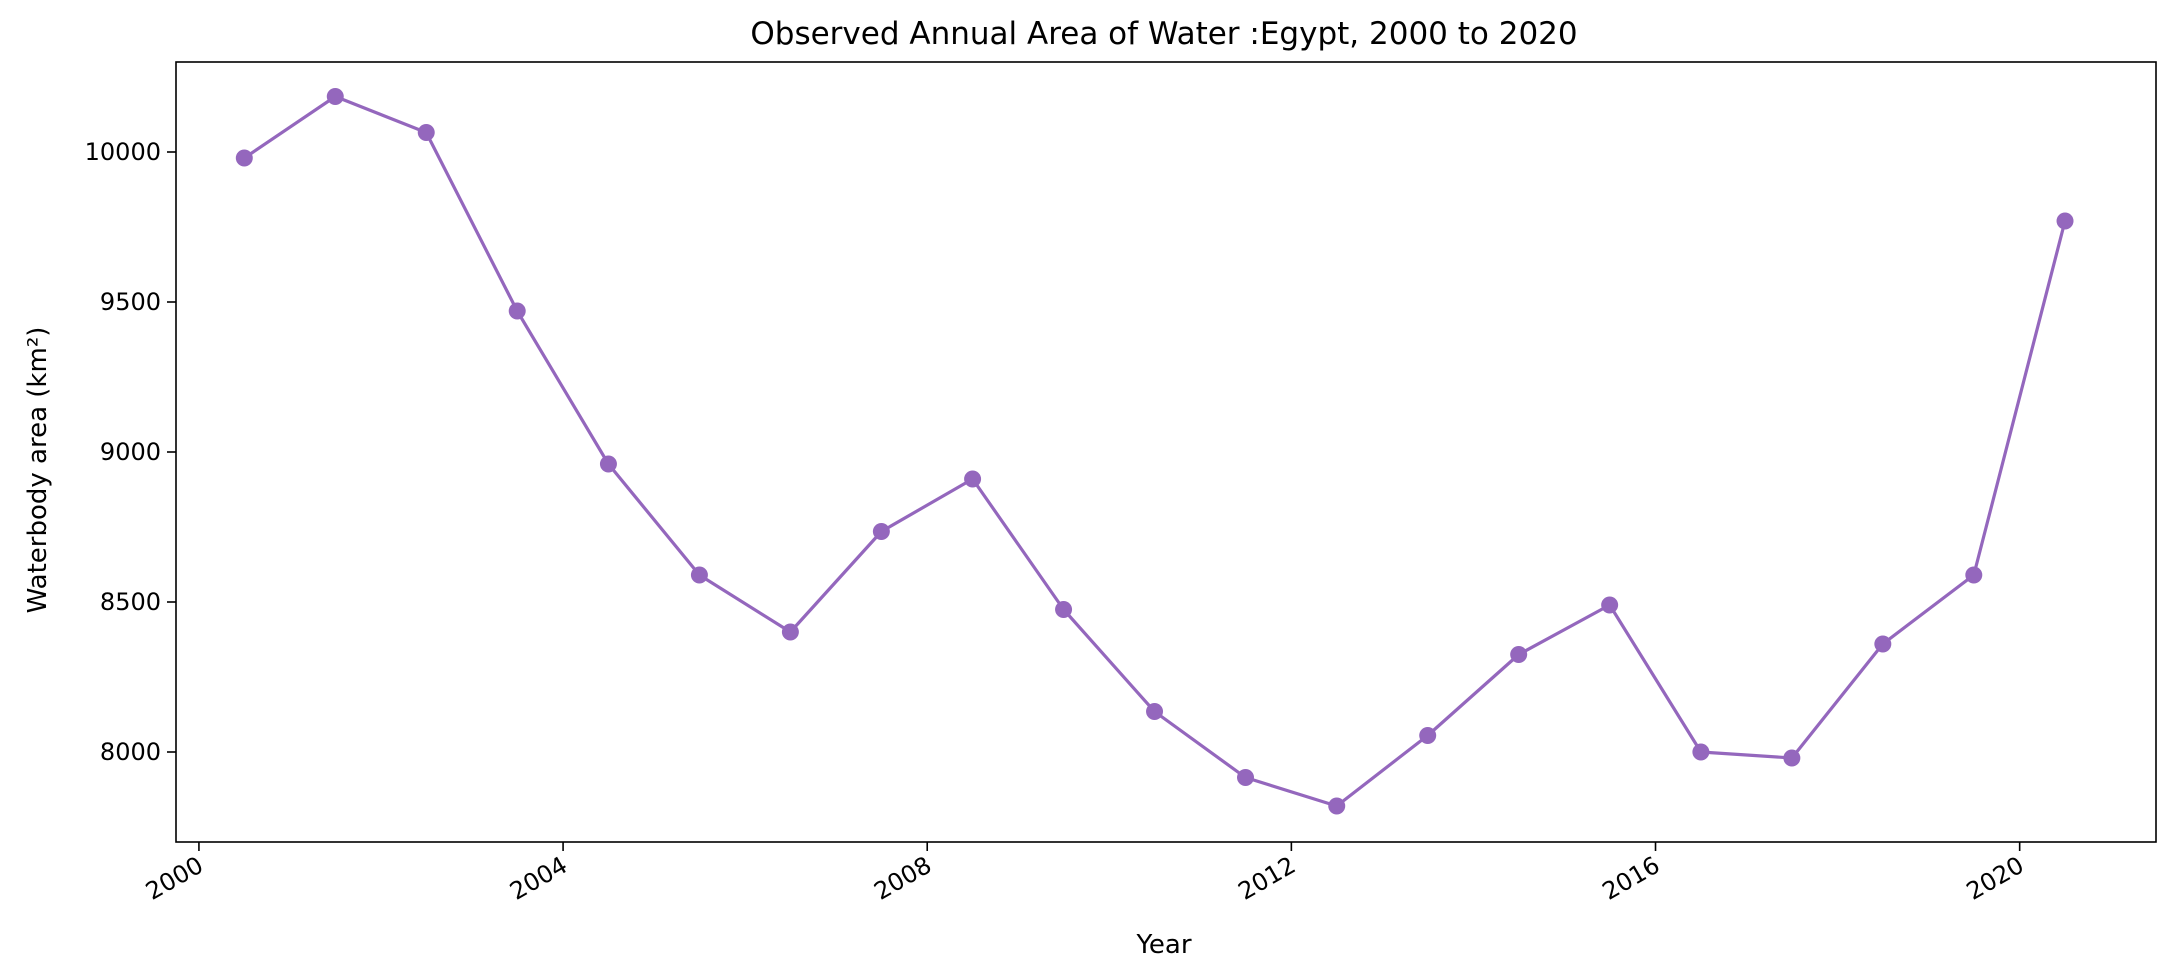  Describe the element at coordinates (1995, 878) in the screenshot. I see `x-tick-label: 2020` at that location.